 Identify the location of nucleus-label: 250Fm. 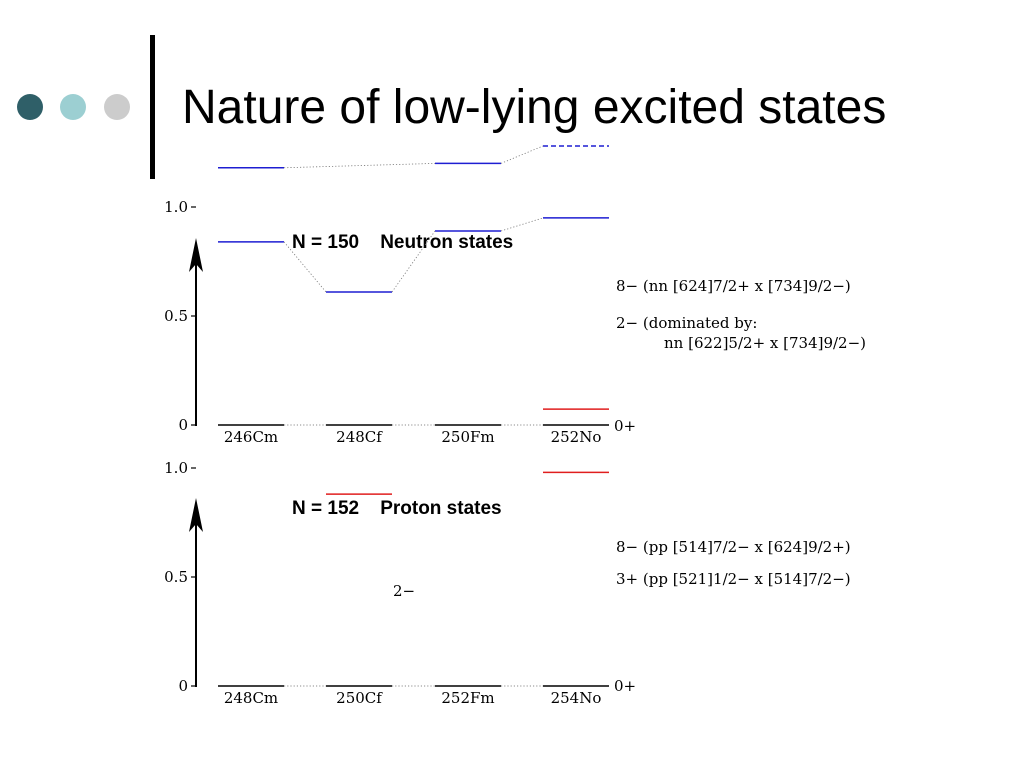
(467, 437).